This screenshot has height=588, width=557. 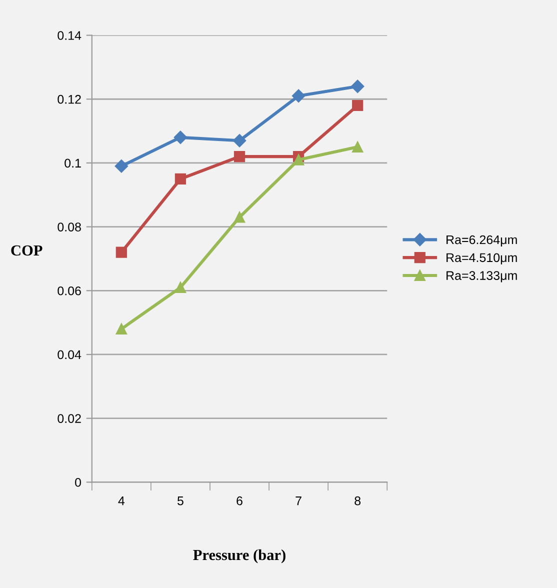 I want to click on legend-label: Ra=3.133μm, so click(x=481, y=276).